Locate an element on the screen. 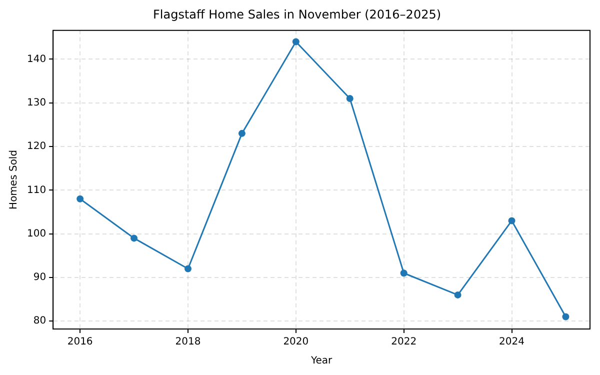 The image size is (600, 375). y-tick-label: 130 is located at coordinates (36, 102).